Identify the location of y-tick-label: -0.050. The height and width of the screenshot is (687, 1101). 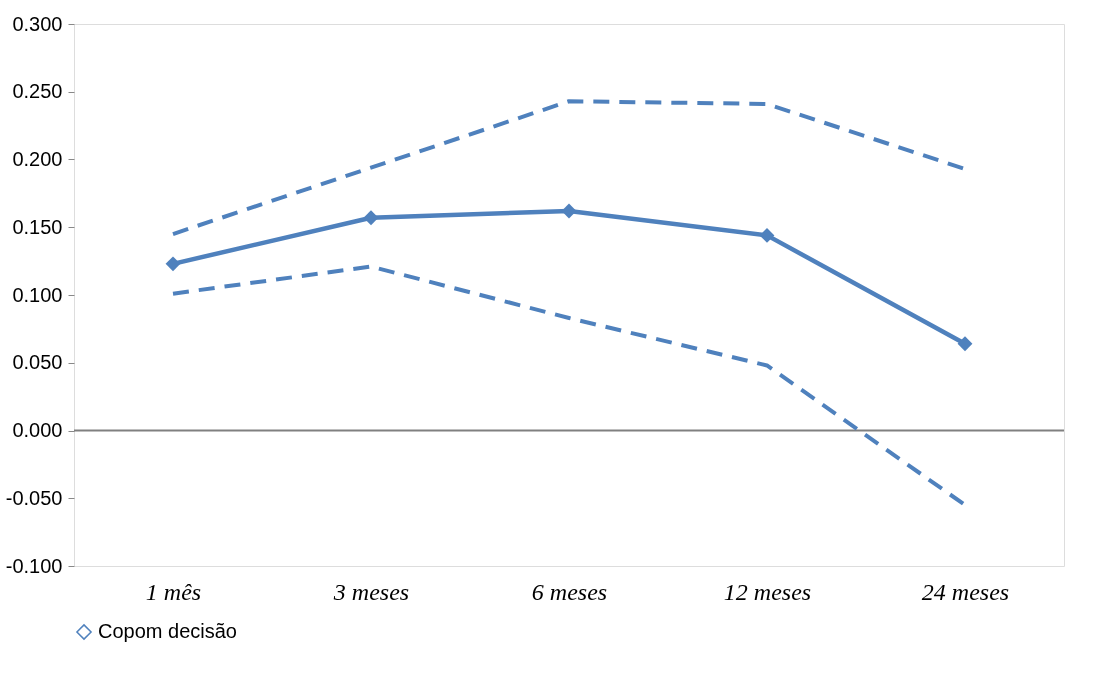
(34, 497).